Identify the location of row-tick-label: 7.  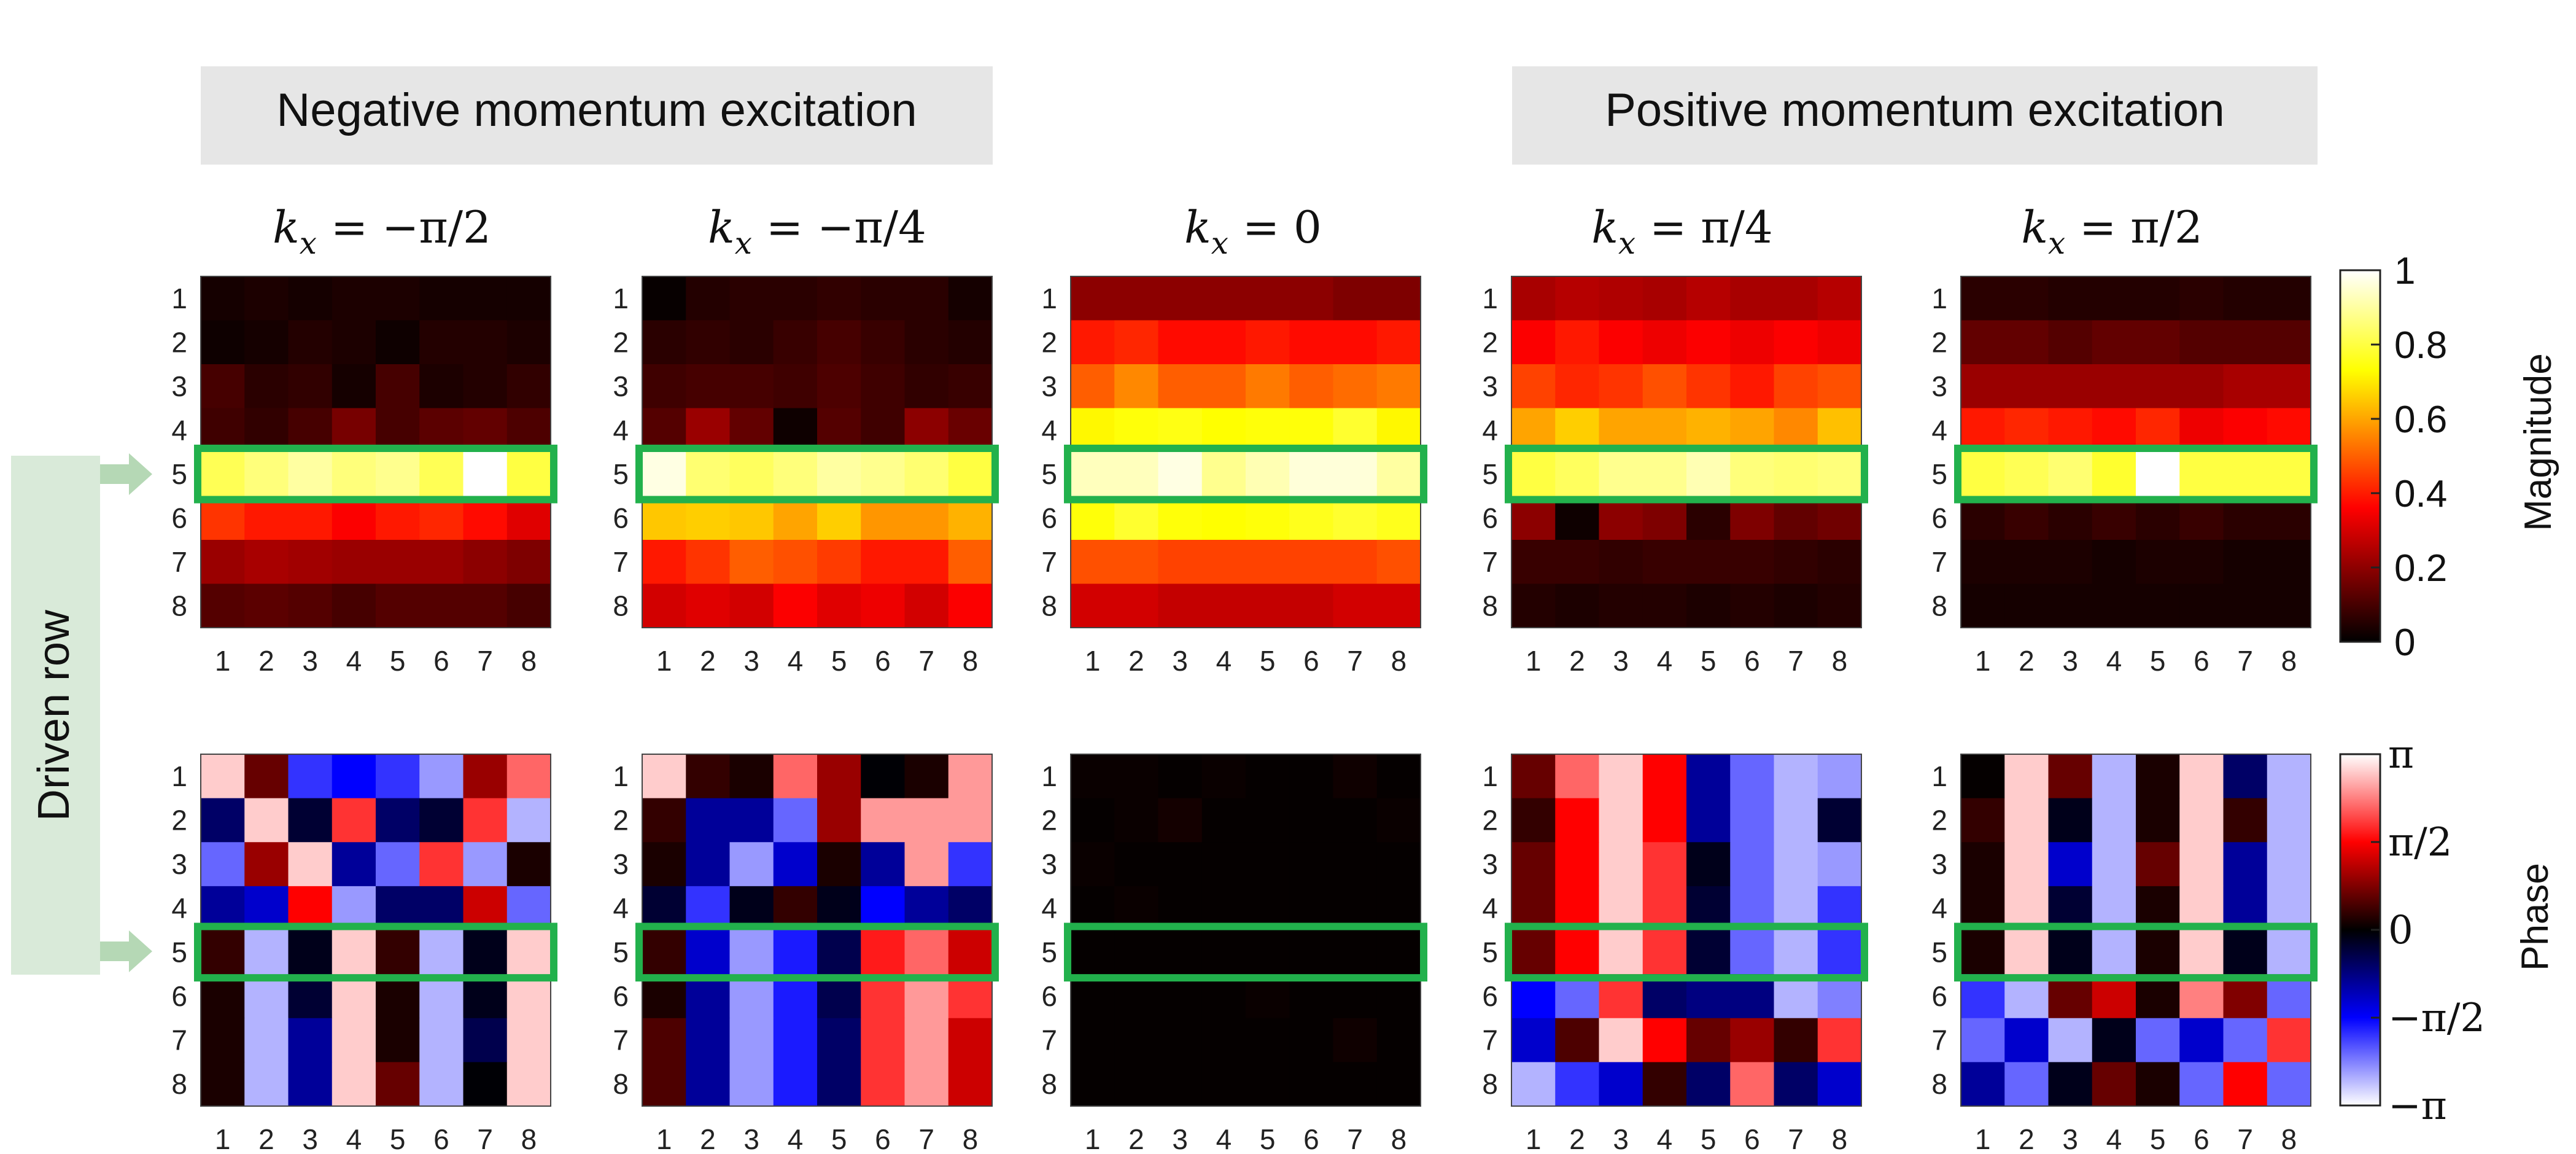
(1490, 562).